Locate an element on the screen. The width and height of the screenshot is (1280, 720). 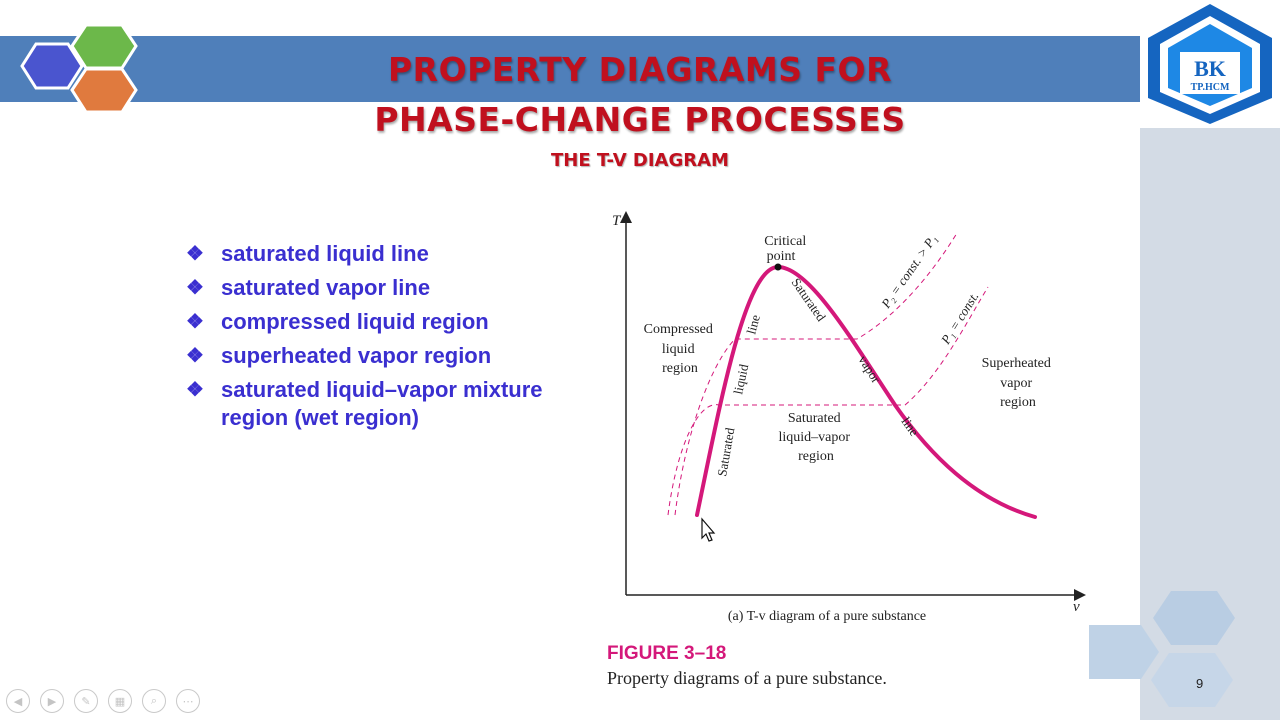
sat-liquid-label-2: liquid is located at coordinates (740, 378).